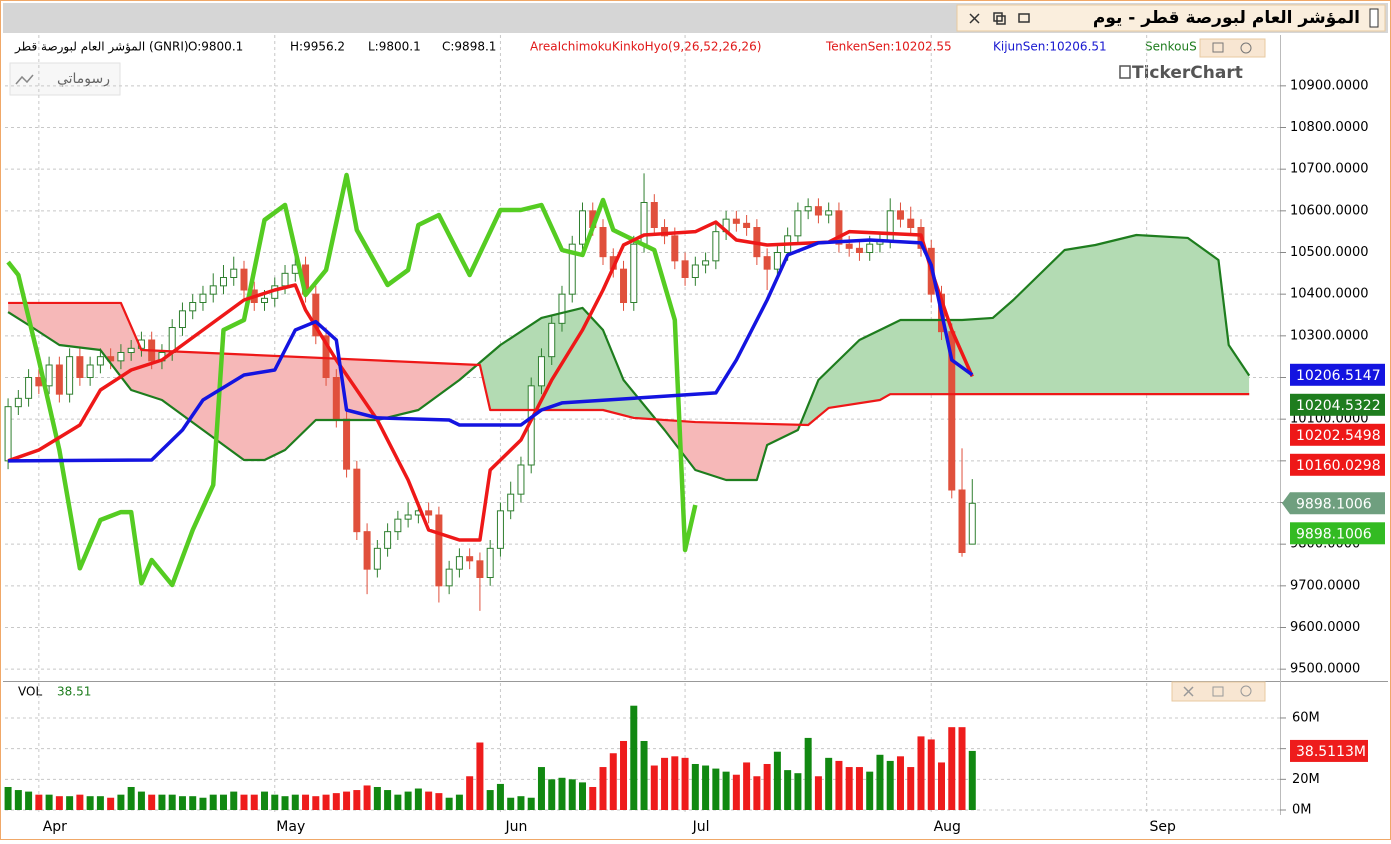 The height and width of the screenshot is (844, 1391). What do you see at coordinates (1306, 779) in the screenshot?
I see `volume-tick-label: 20M` at bounding box center [1306, 779].